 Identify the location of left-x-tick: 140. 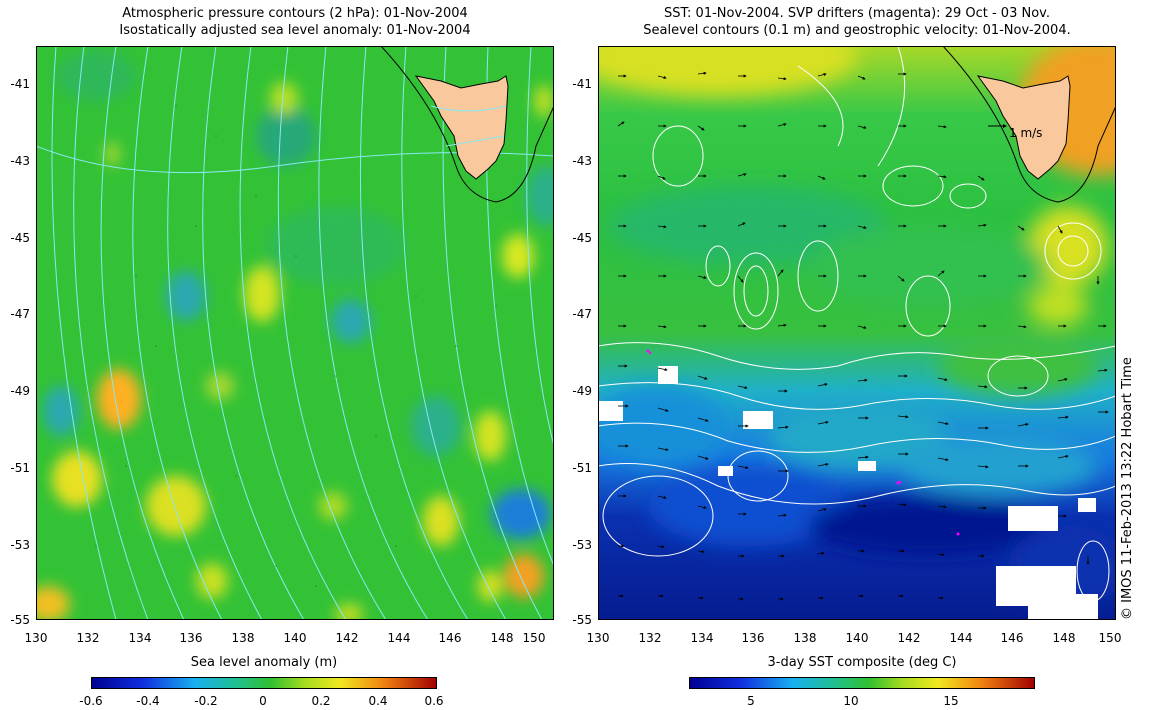
(295, 638).